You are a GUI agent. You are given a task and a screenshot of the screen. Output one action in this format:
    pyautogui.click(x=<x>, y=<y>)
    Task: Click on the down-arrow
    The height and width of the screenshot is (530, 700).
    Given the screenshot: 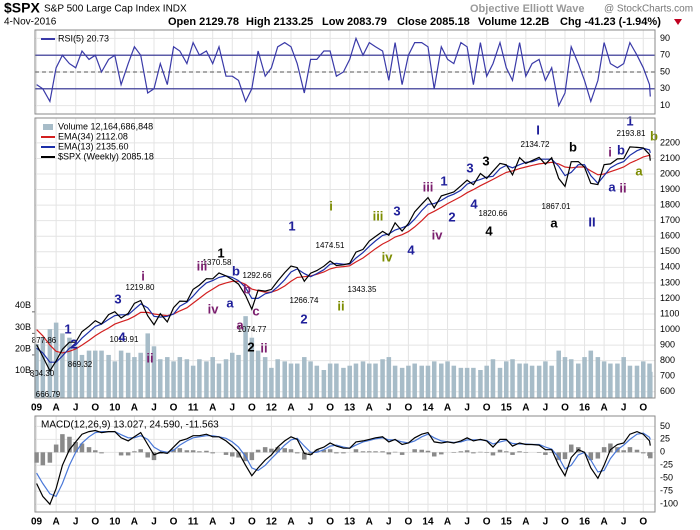 What is the action you would take?
    pyautogui.click(x=678, y=22)
    